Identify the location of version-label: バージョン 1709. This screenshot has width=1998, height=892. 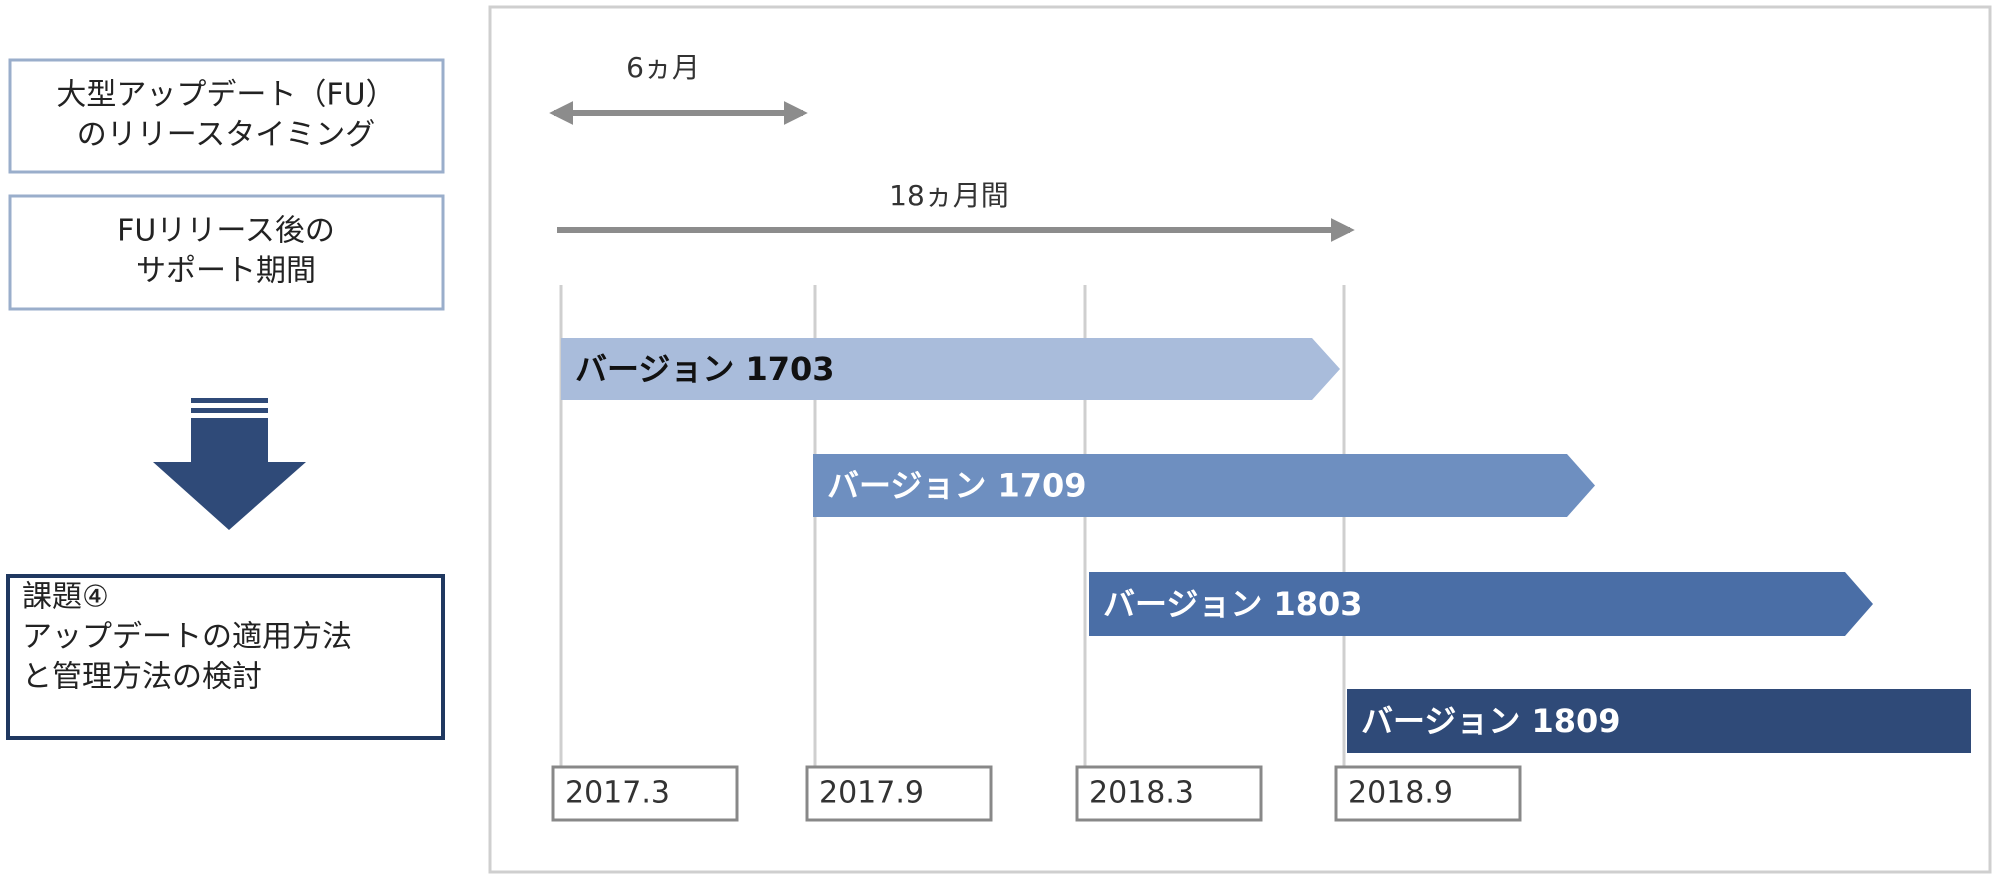
(957, 486).